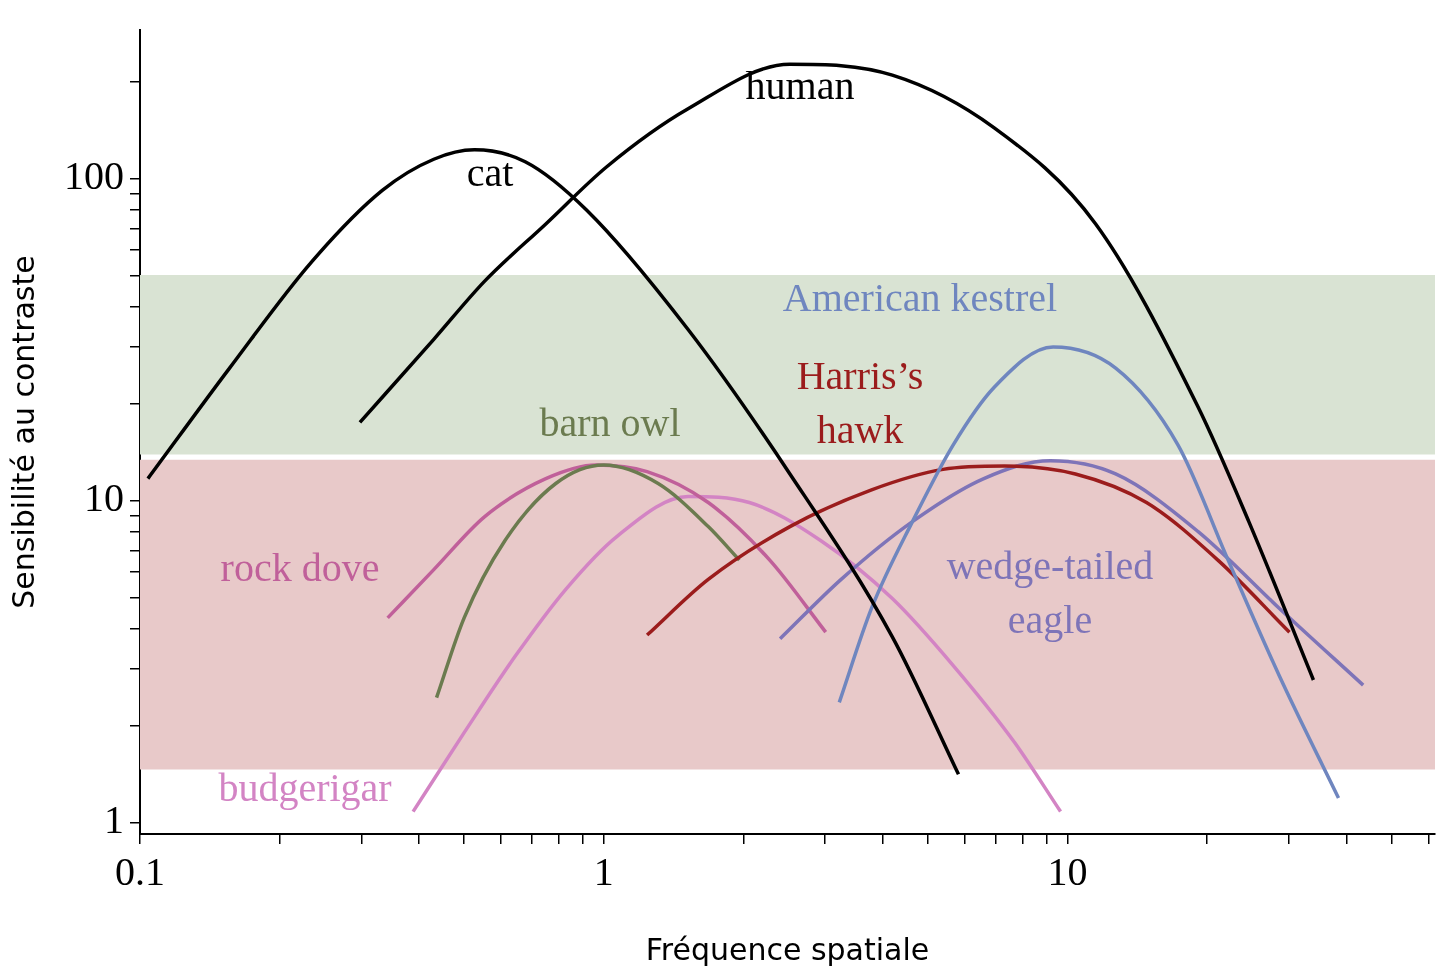  Describe the element at coordinates (300, 567) in the screenshot. I see `series-label: rock dove` at that location.